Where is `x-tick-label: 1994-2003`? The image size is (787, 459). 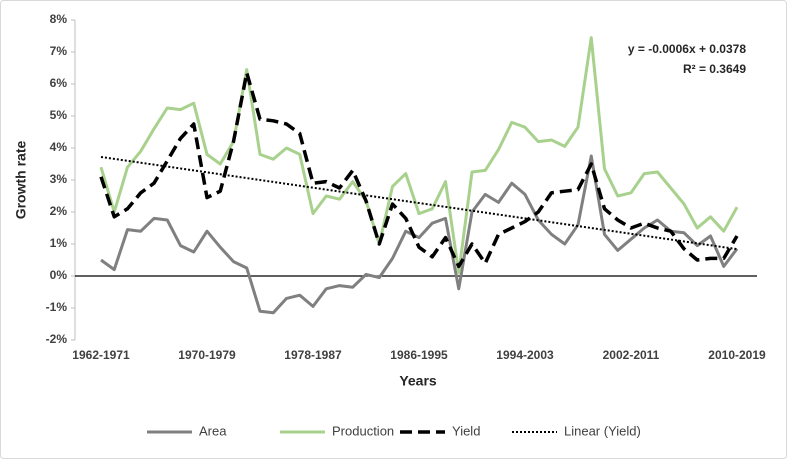 x-tick-label: 1994-2003 is located at coordinates (525, 355).